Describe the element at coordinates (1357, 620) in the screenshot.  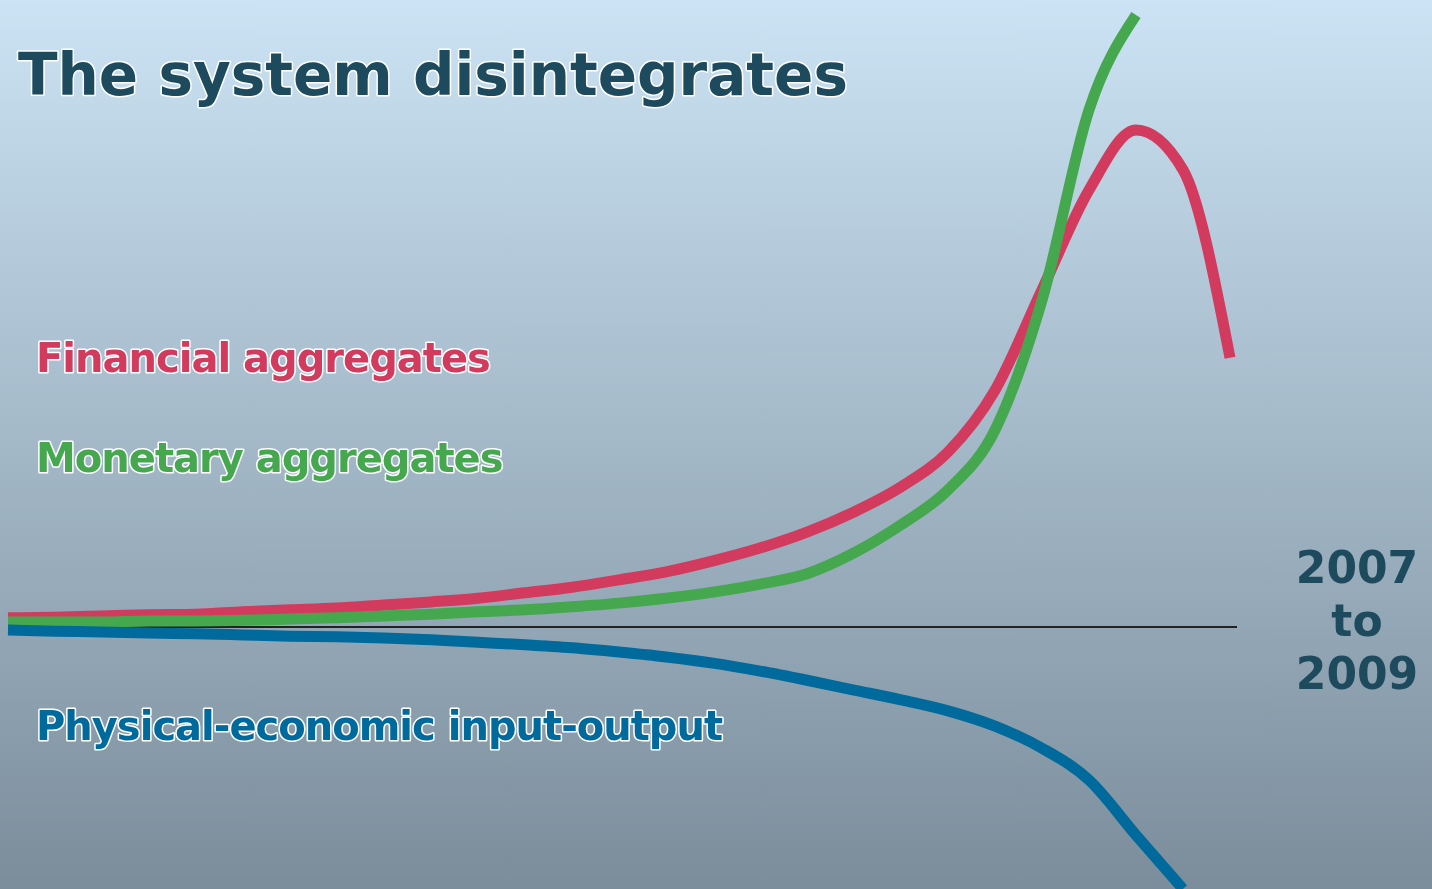
I see `text: 2007 to 2009` at that location.